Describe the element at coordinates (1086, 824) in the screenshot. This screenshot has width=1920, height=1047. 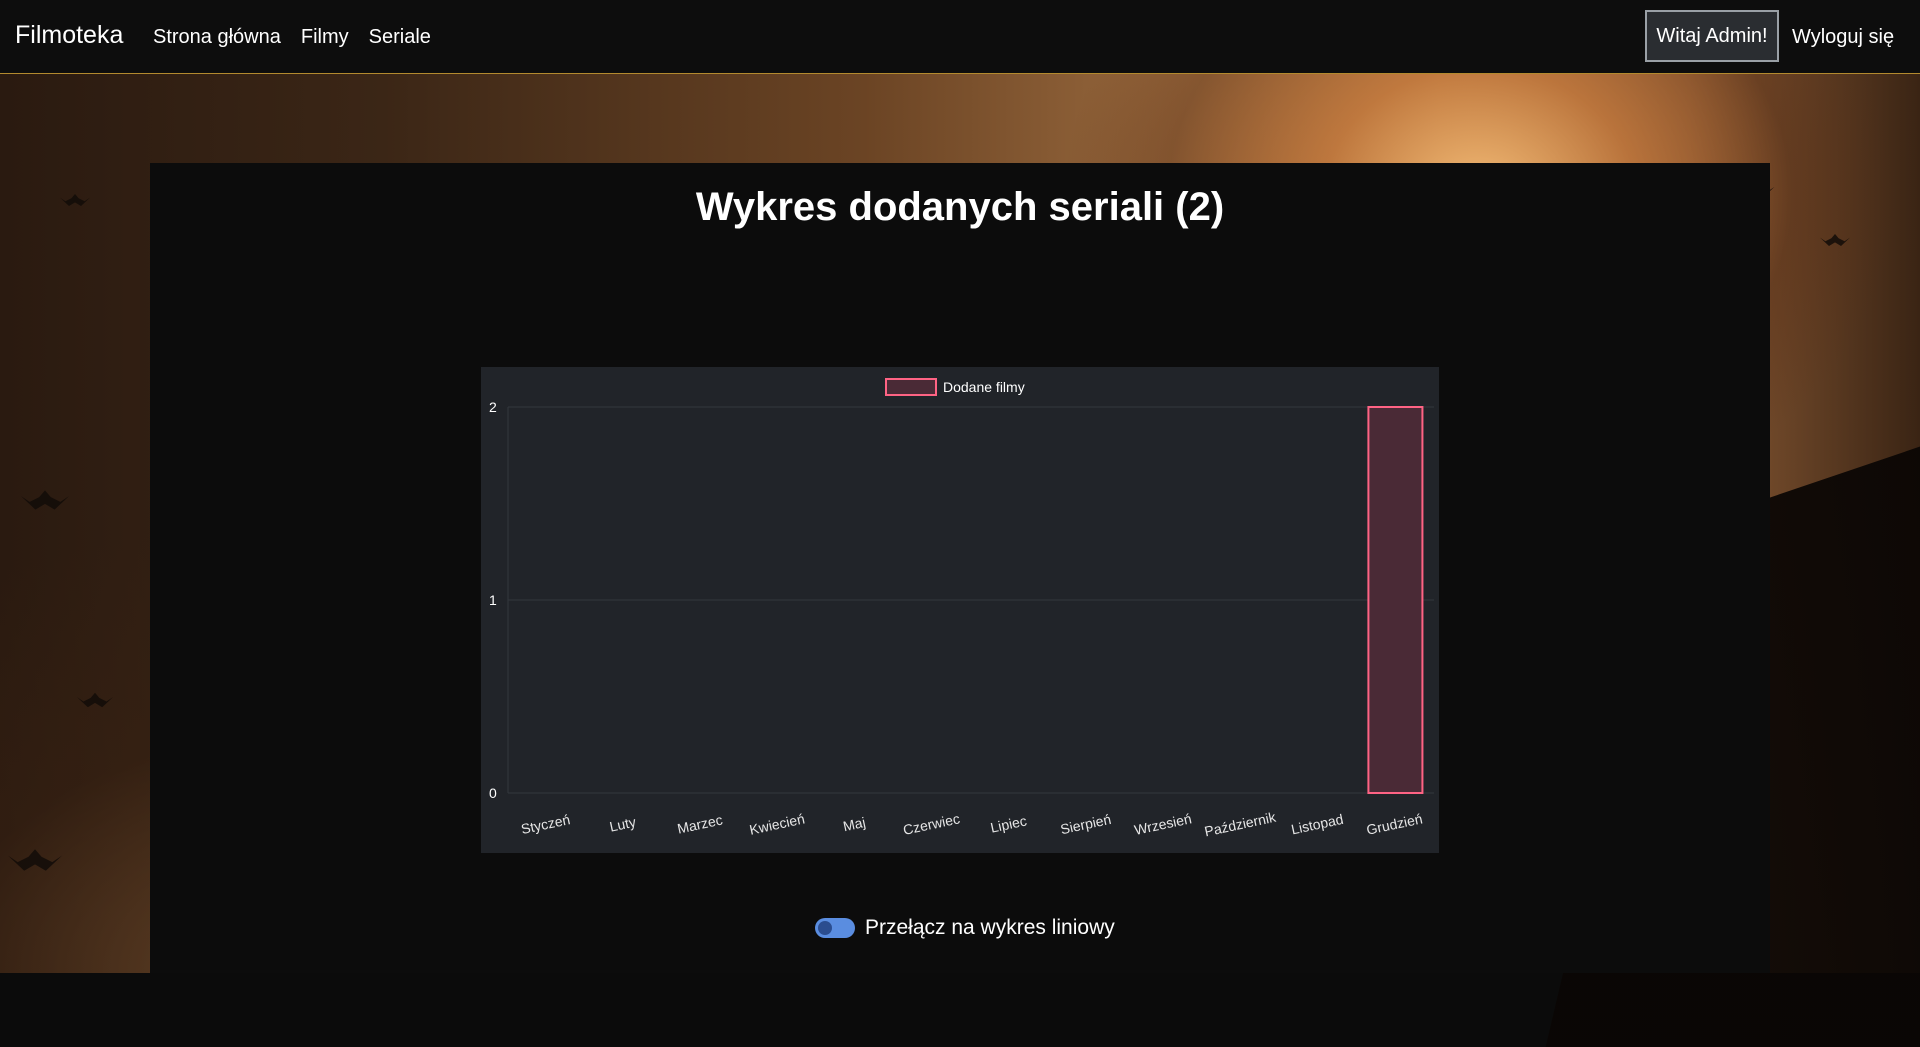
I see `x-tick-label: Sierpień` at that location.